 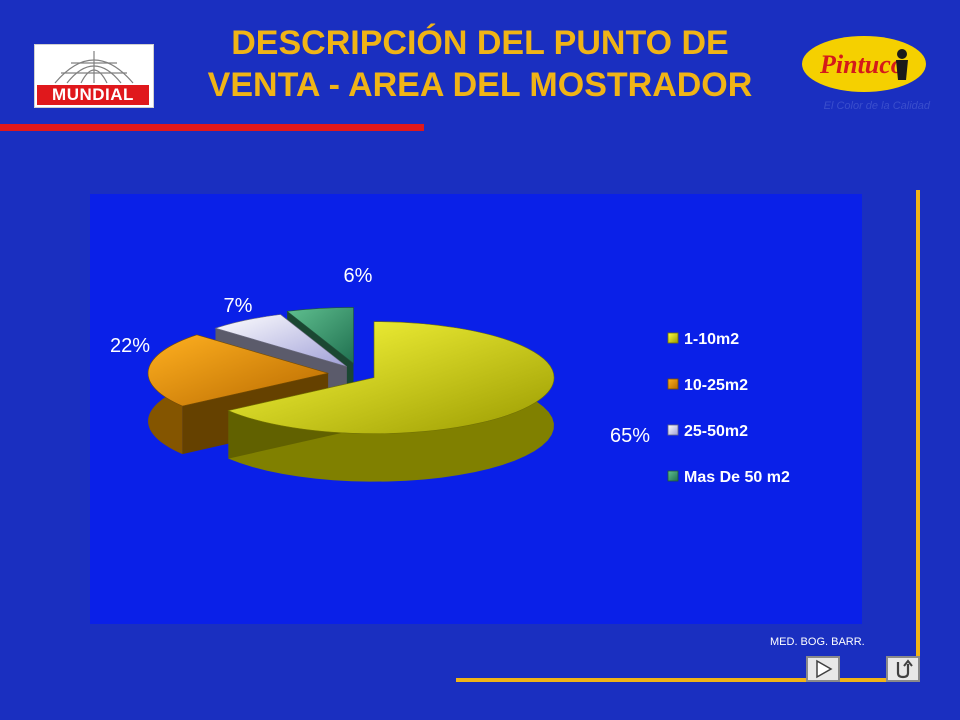 What do you see at coordinates (817, 642) in the screenshot?
I see `footer-text: MED. BOG. BARR.` at bounding box center [817, 642].